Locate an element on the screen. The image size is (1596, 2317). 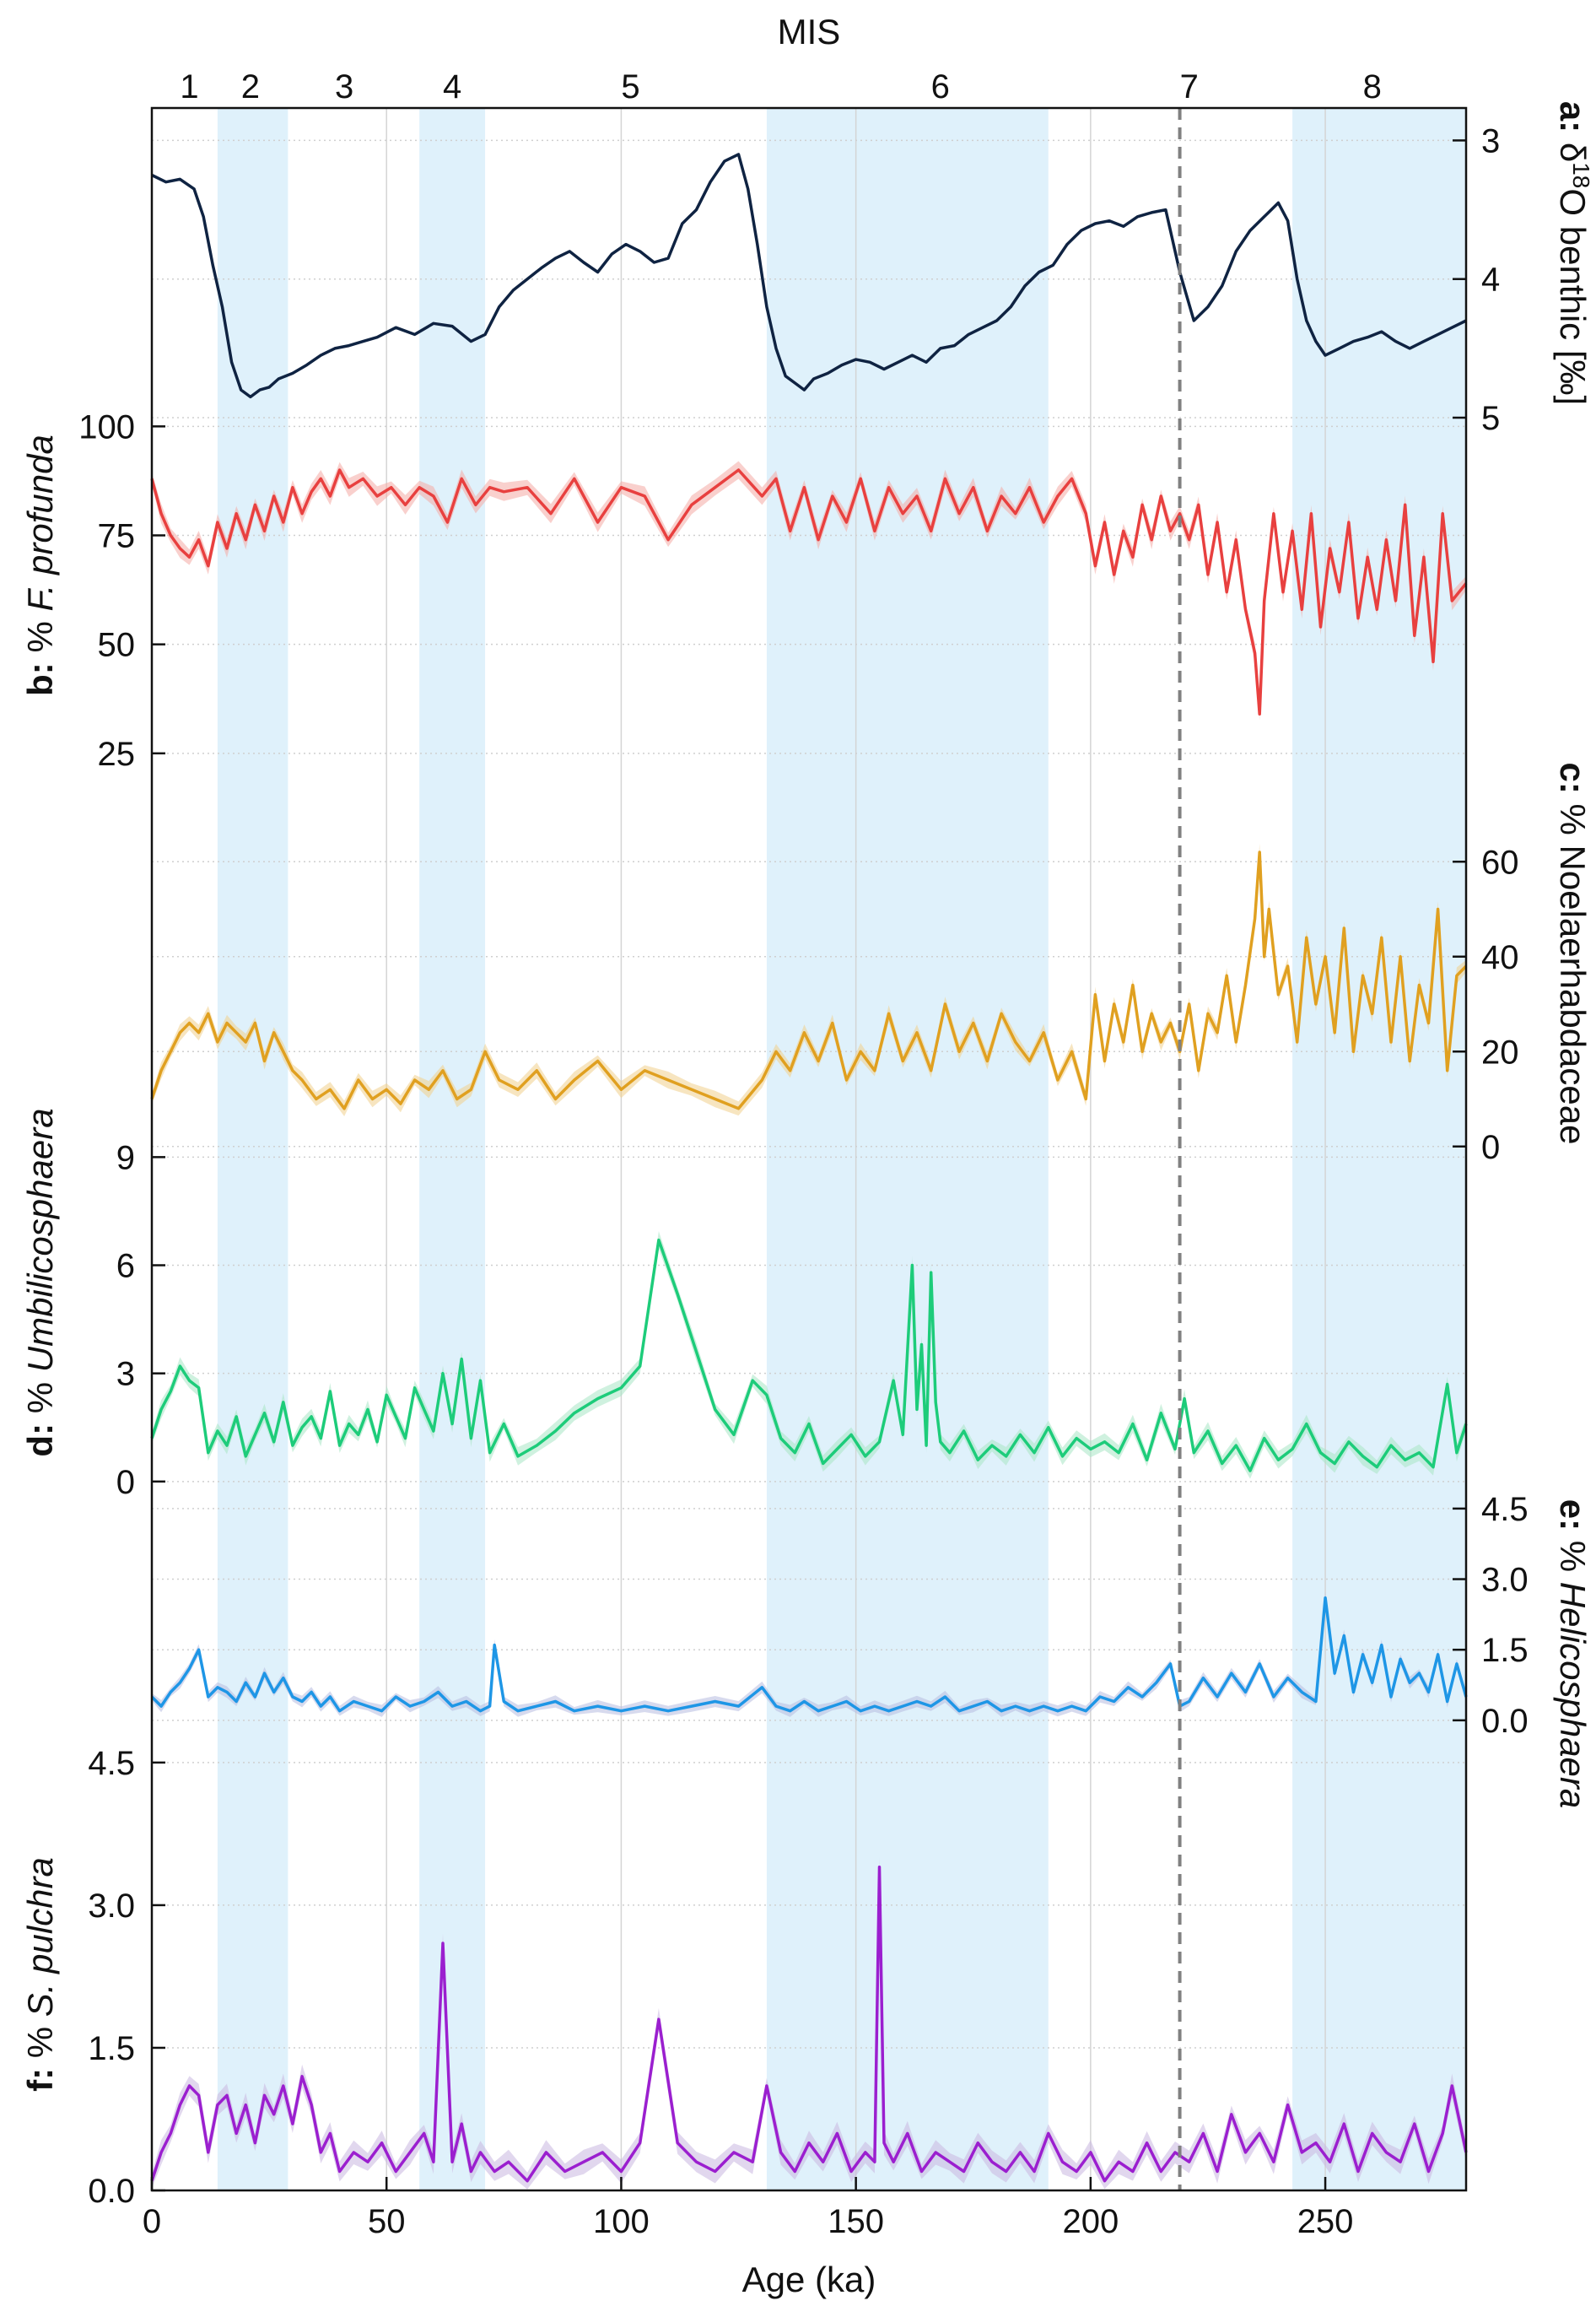
axis-title-c: c: % Noelaerhabdaceae is located at coordinates (1573, 954).